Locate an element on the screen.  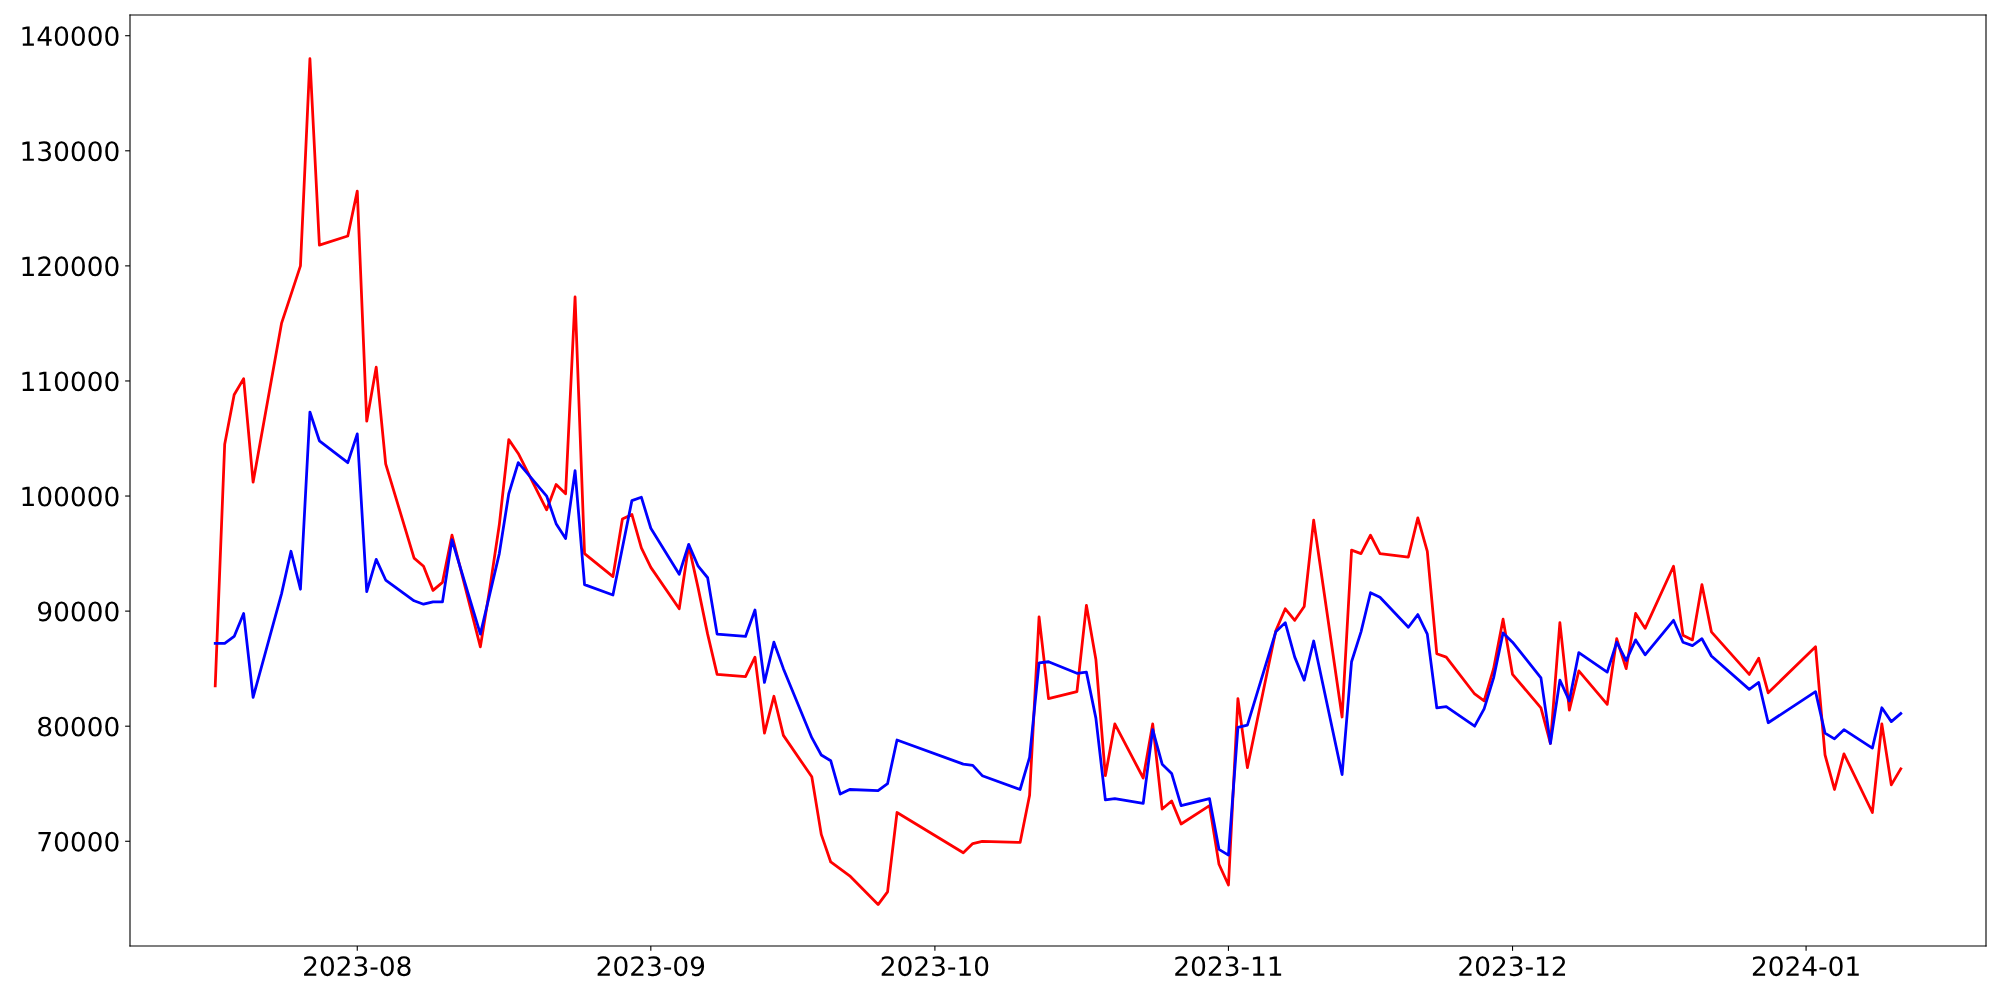
y-tick-label: 110000 is located at coordinates (70, 381).